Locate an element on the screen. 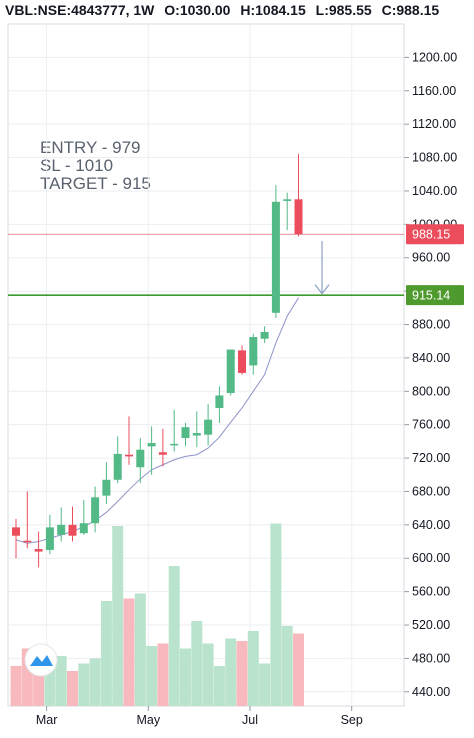 The image size is (474, 738). x-tick-label: Sep is located at coordinates (352, 720).